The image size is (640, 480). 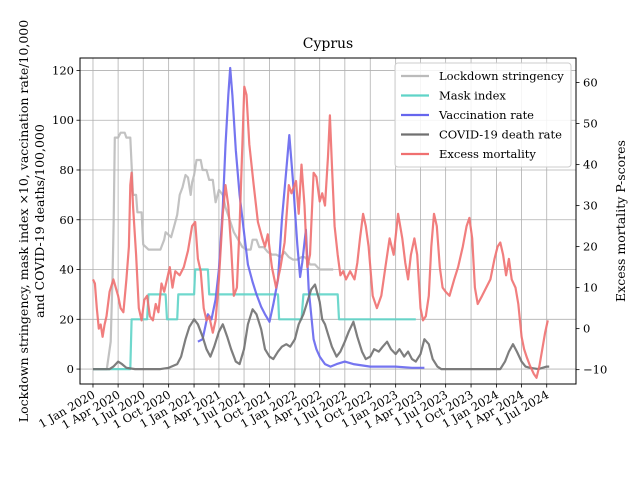 I want to click on y-left-tick-label: 100, so click(x=63, y=120).